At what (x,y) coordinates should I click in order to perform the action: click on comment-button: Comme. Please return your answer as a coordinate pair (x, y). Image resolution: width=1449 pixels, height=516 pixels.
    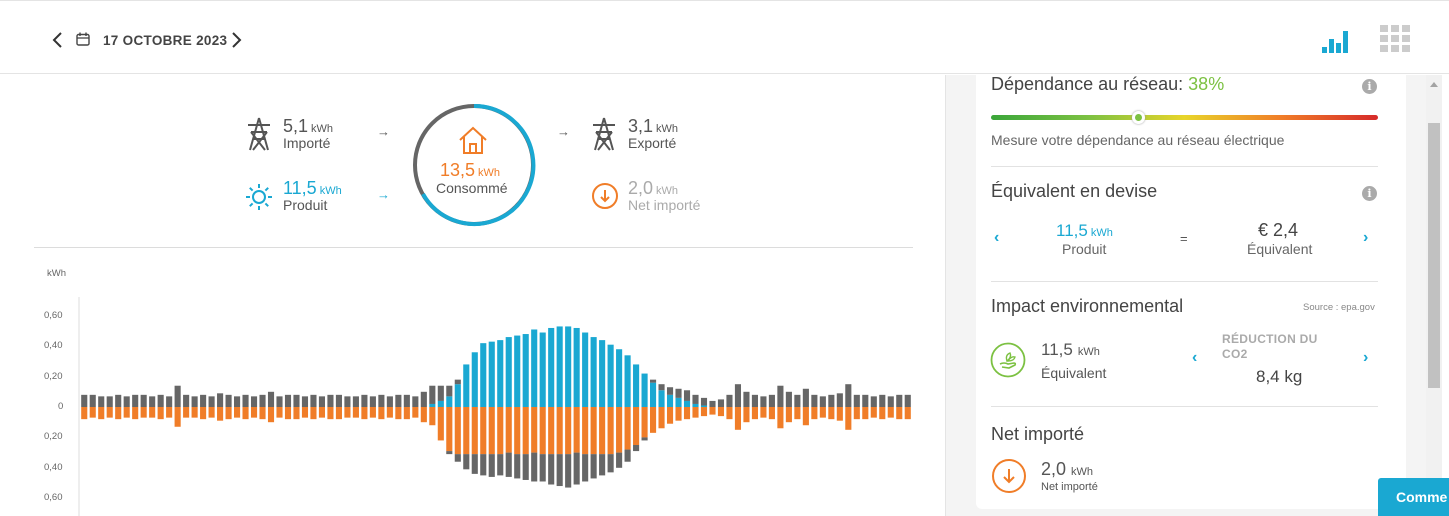
    Looking at the image, I should click on (1413, 497).